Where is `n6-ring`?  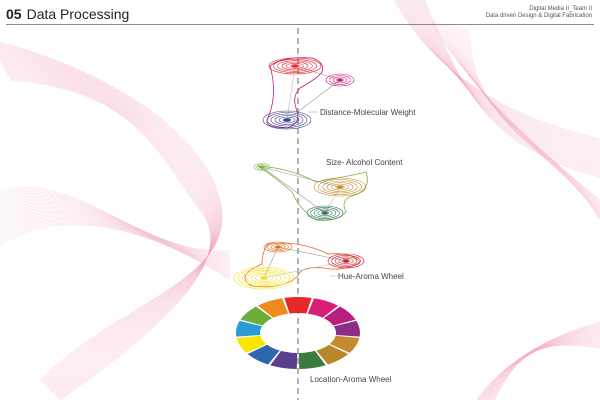
n6-ring is located at coordinates (325, 213).